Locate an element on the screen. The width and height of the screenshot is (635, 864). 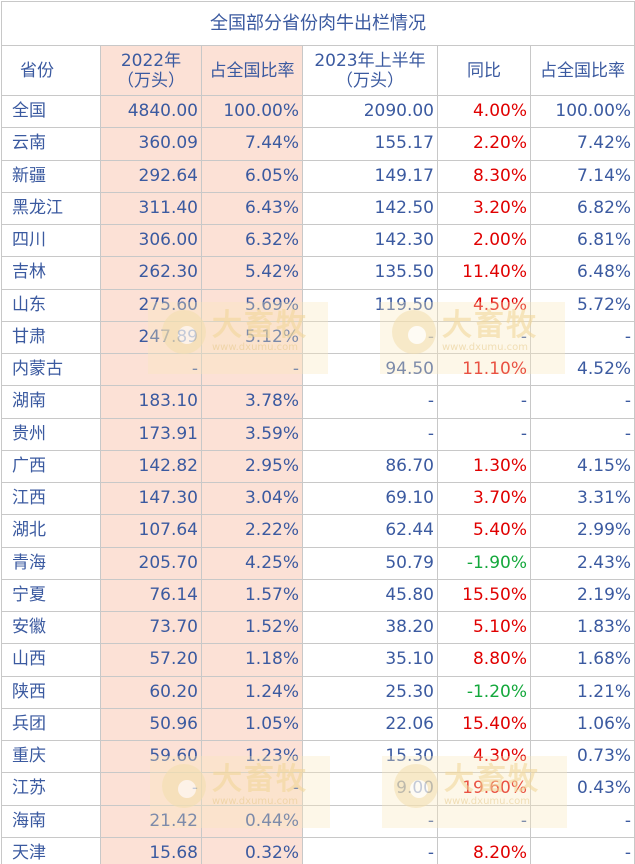
province-cell: 贵州 is located at coordinates (51, 434).